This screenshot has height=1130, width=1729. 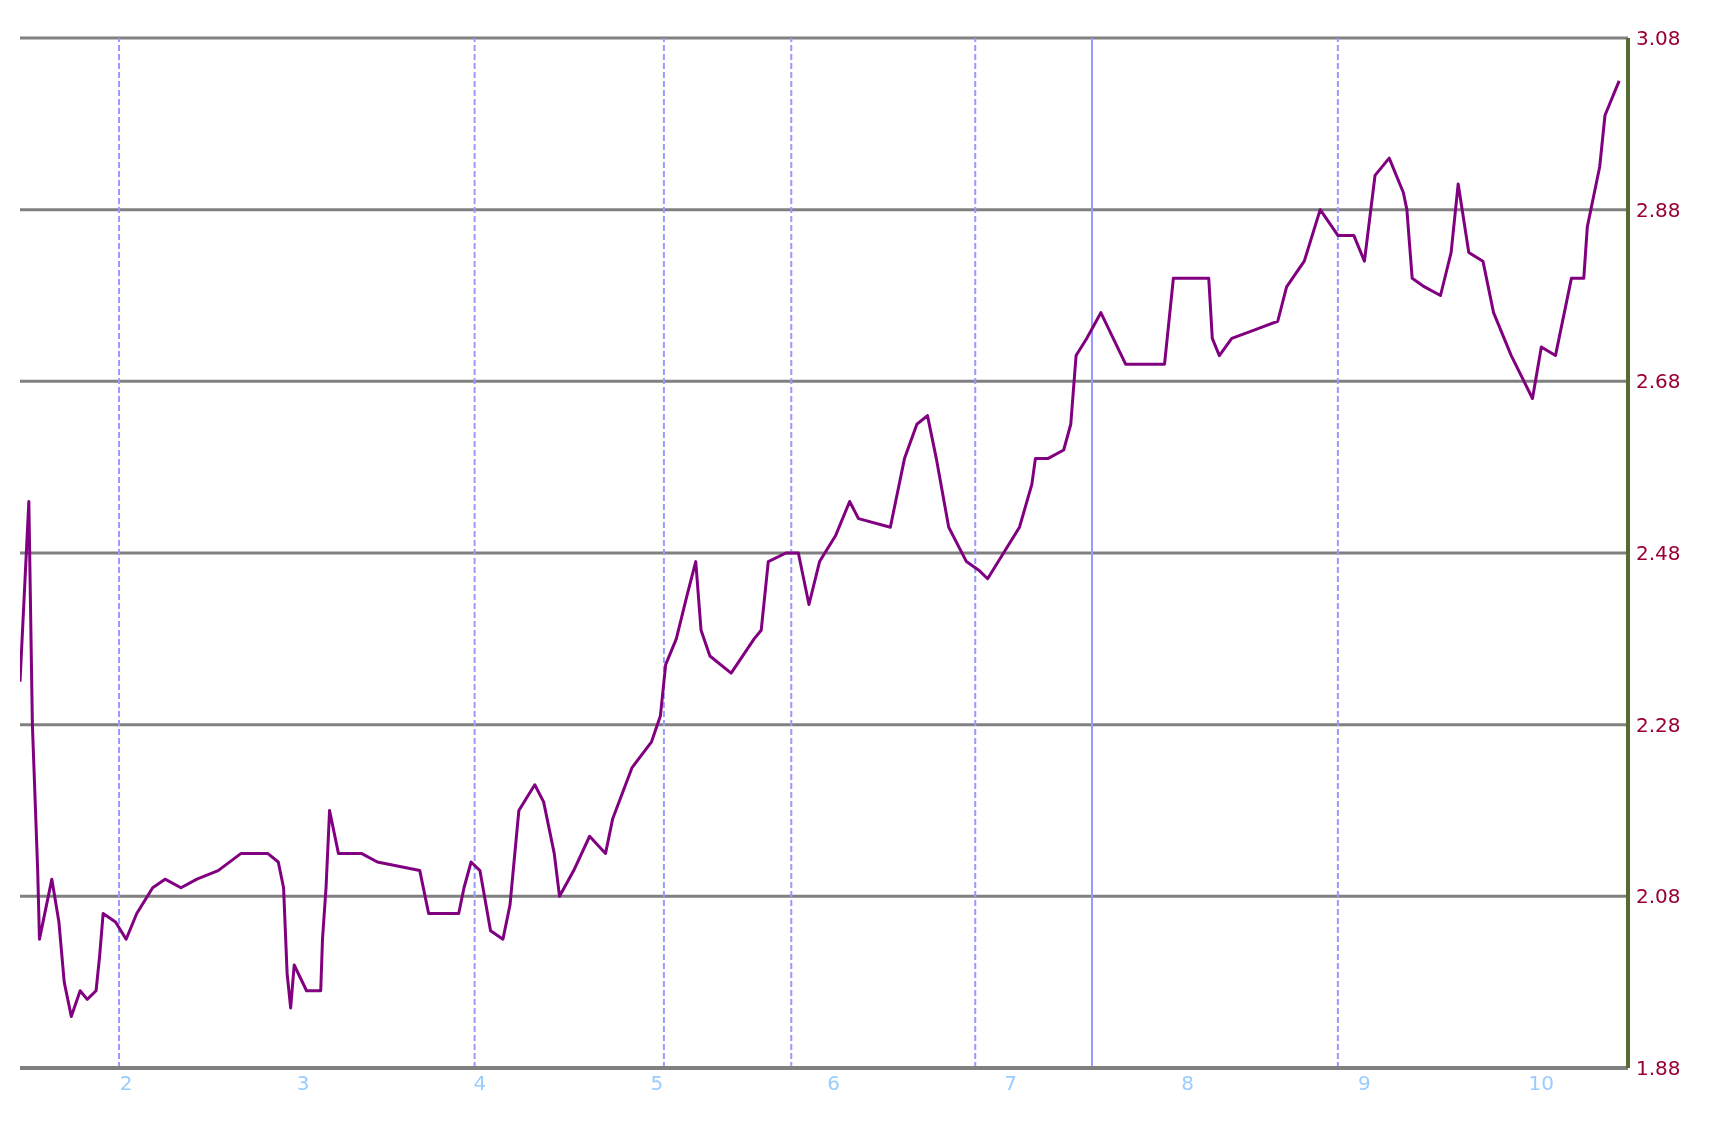 What do you see at coordinates (1010, 1083) in the screenshot?
I see `x-tick-label: 7` at bounding box center [1010, 1083].